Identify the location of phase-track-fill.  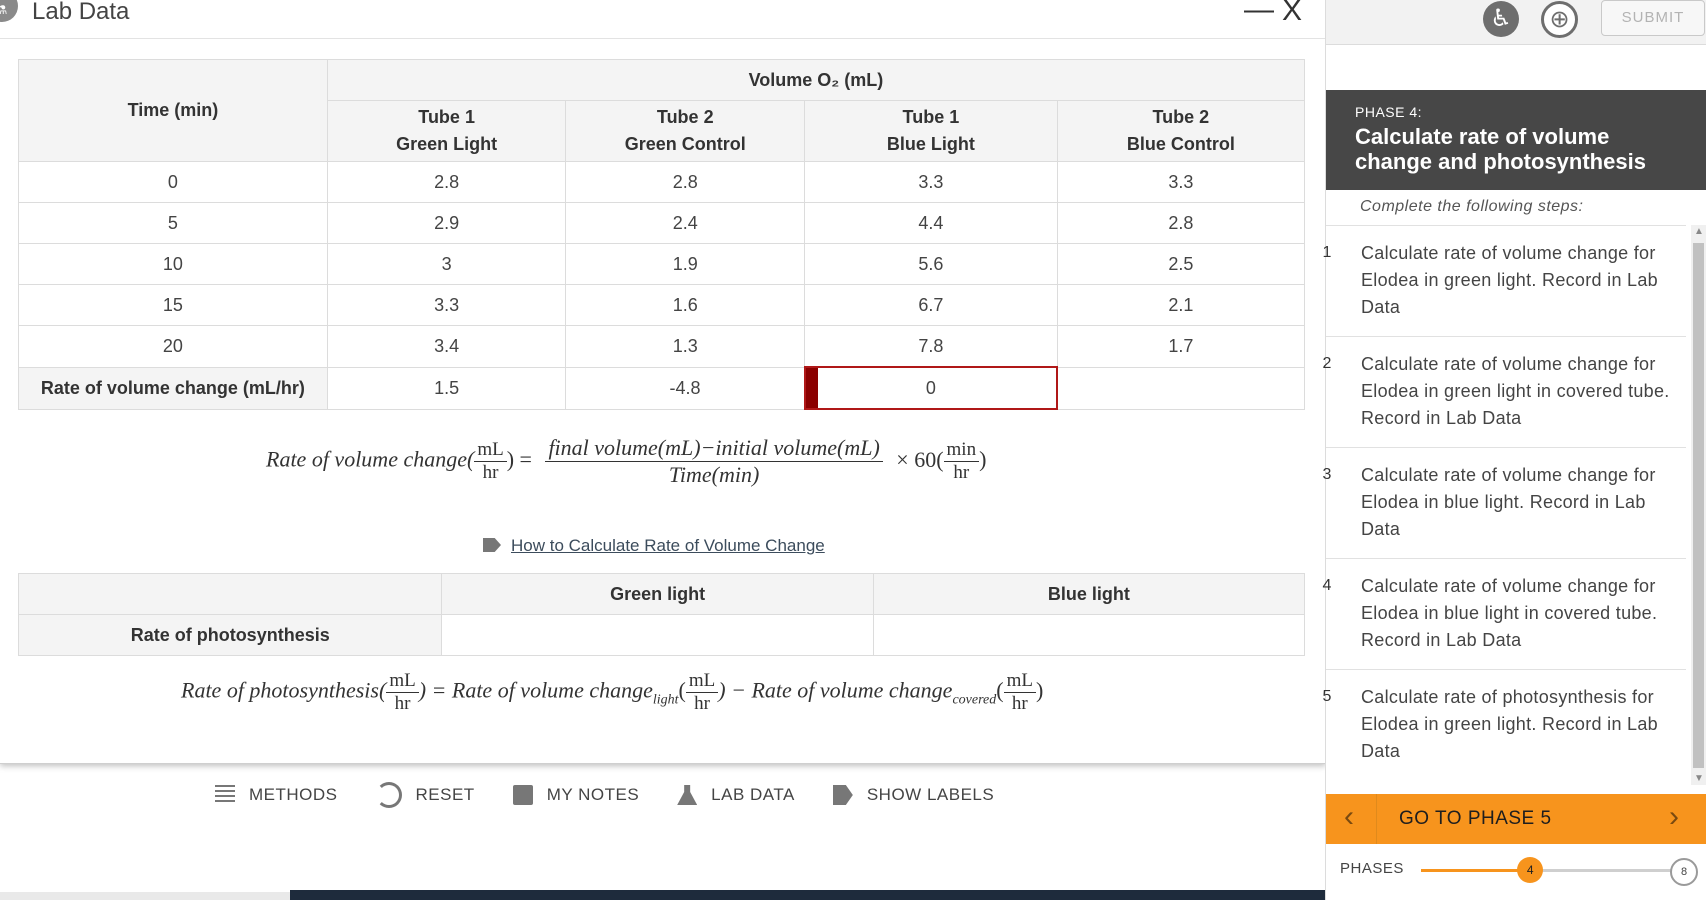
(1476, 870).